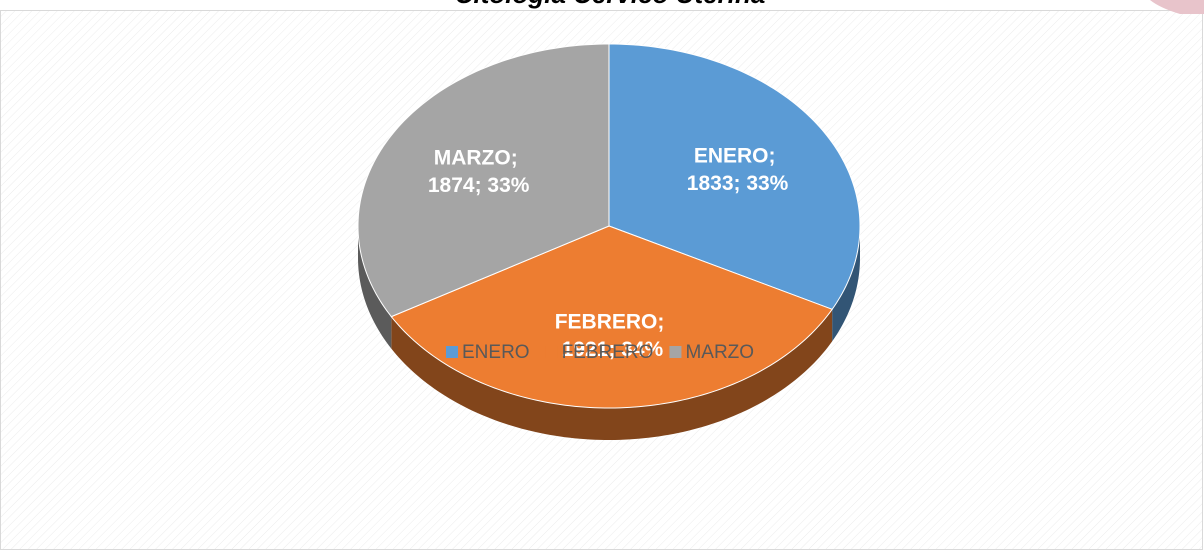 The height and width of the screenshot is (550, 1204). What do you see at coordinates (479, 171) in the screenshot?
I see `data-label: MARZO; 1874; 33%` at bounding box center [479, 171].